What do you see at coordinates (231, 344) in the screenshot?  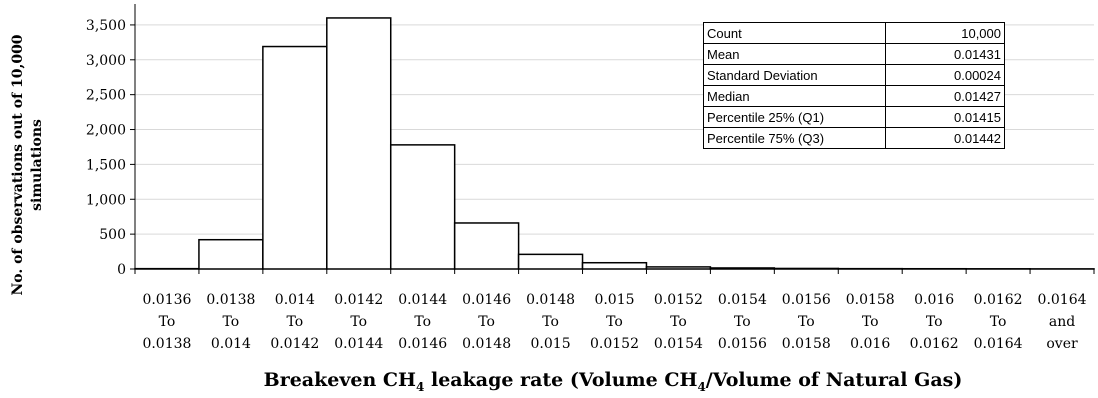 I see `x-tick-label-to: 0.014` at bounding box center [231, 344].